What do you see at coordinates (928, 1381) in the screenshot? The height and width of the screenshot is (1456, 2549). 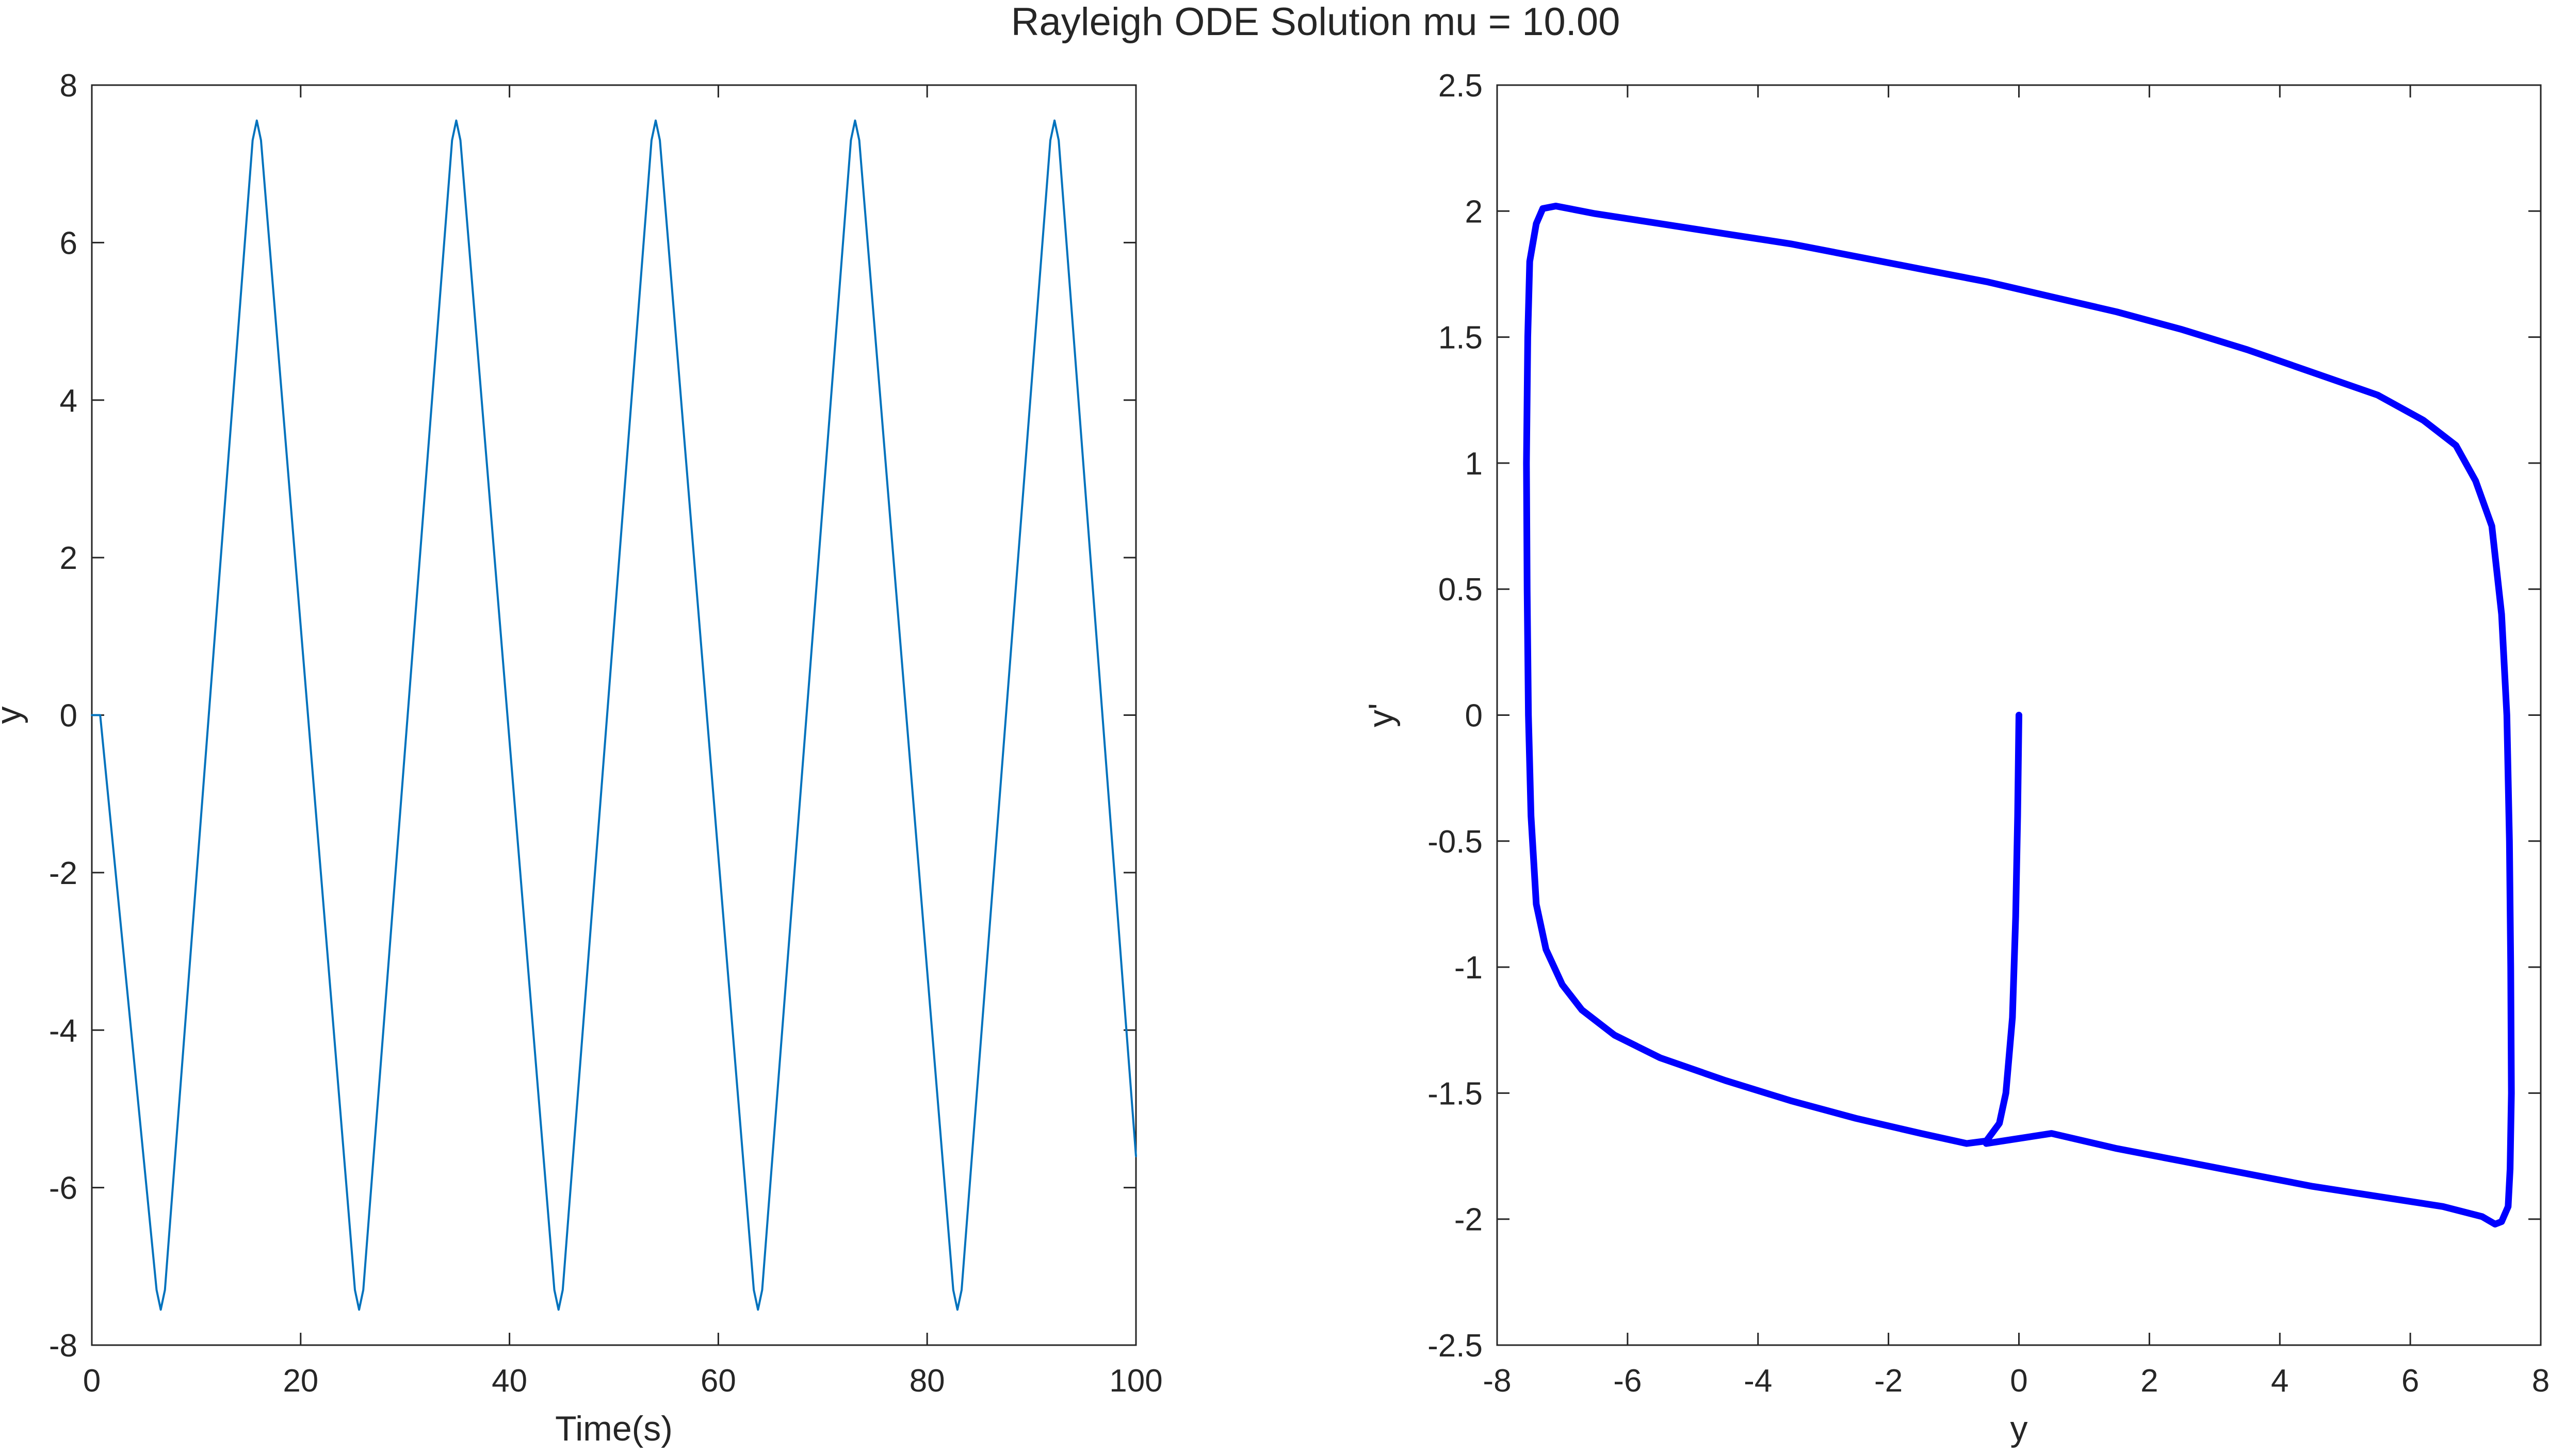 I see `left-x-tick-label: 80` at bounding box center [928, 1381].